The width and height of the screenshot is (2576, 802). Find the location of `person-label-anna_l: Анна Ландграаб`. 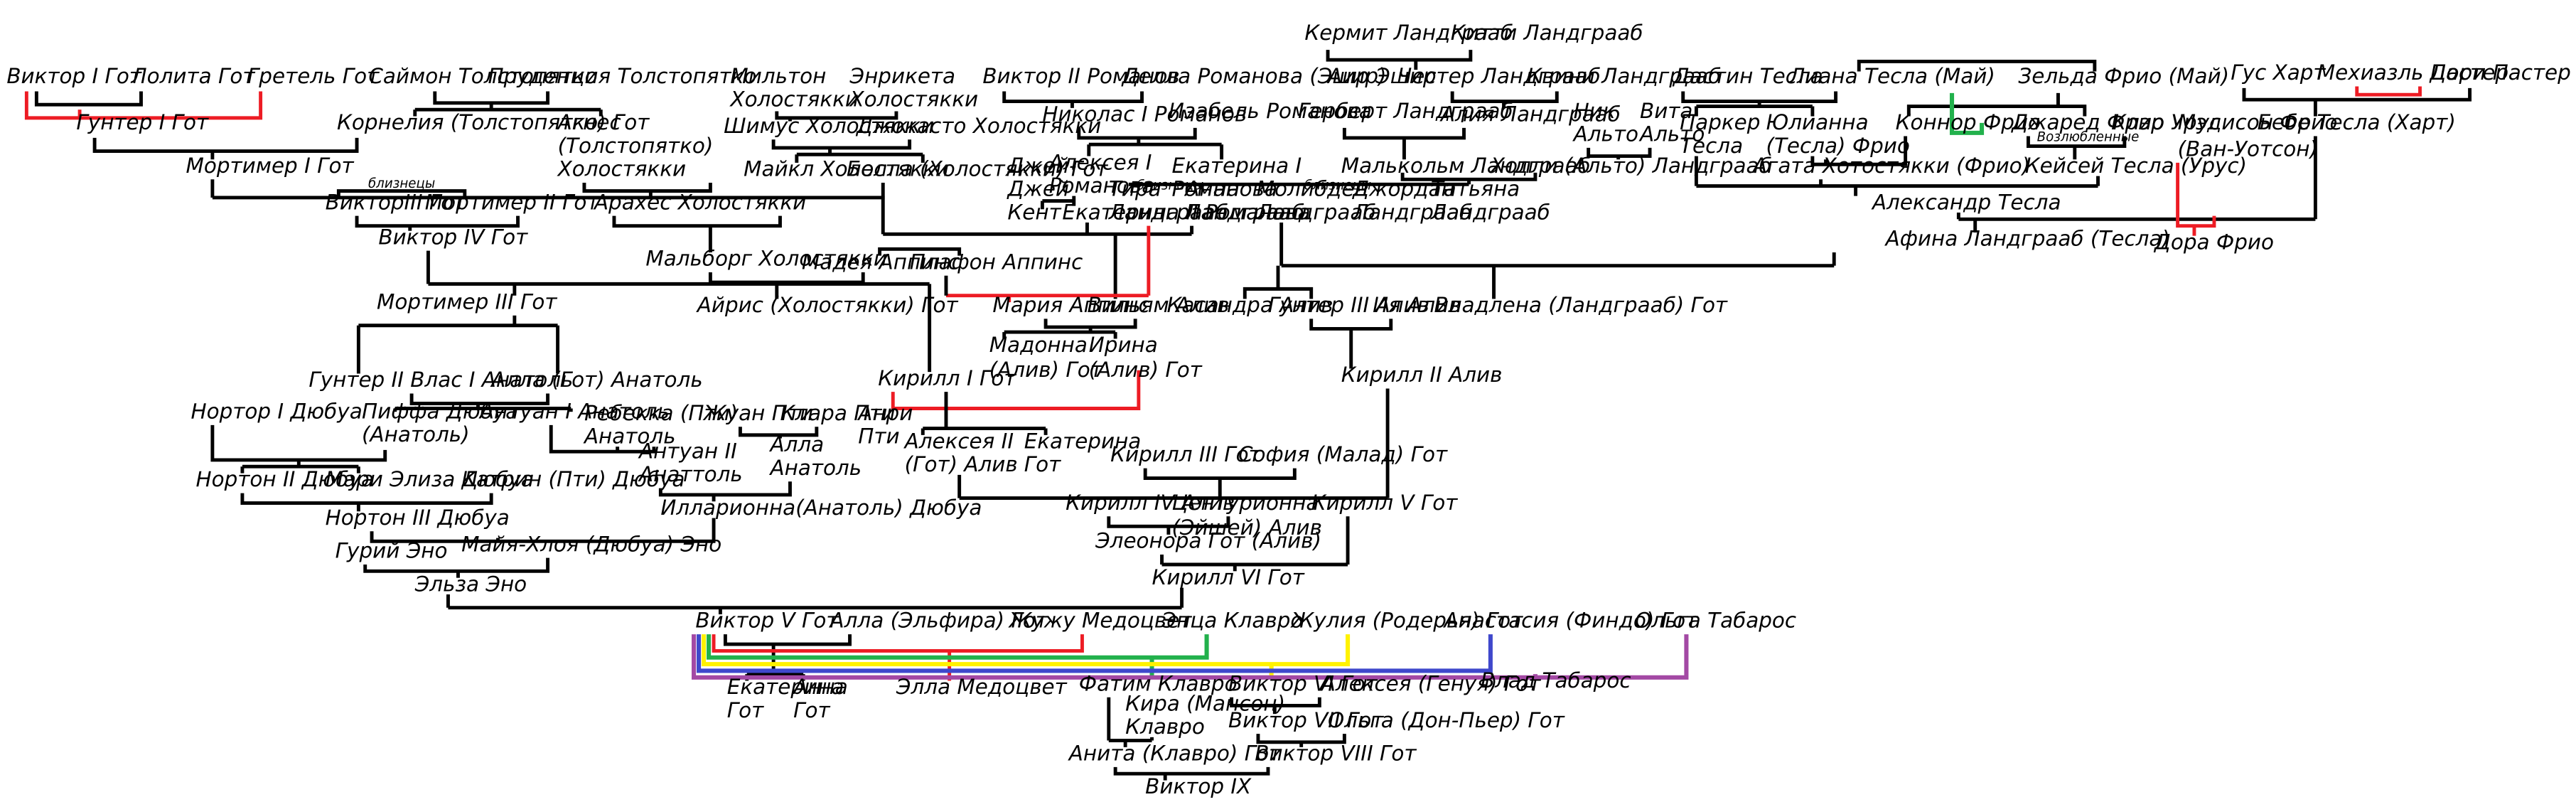

person-label-anna_l: Анна Ландграаб is located at coordinates (1244, 201).